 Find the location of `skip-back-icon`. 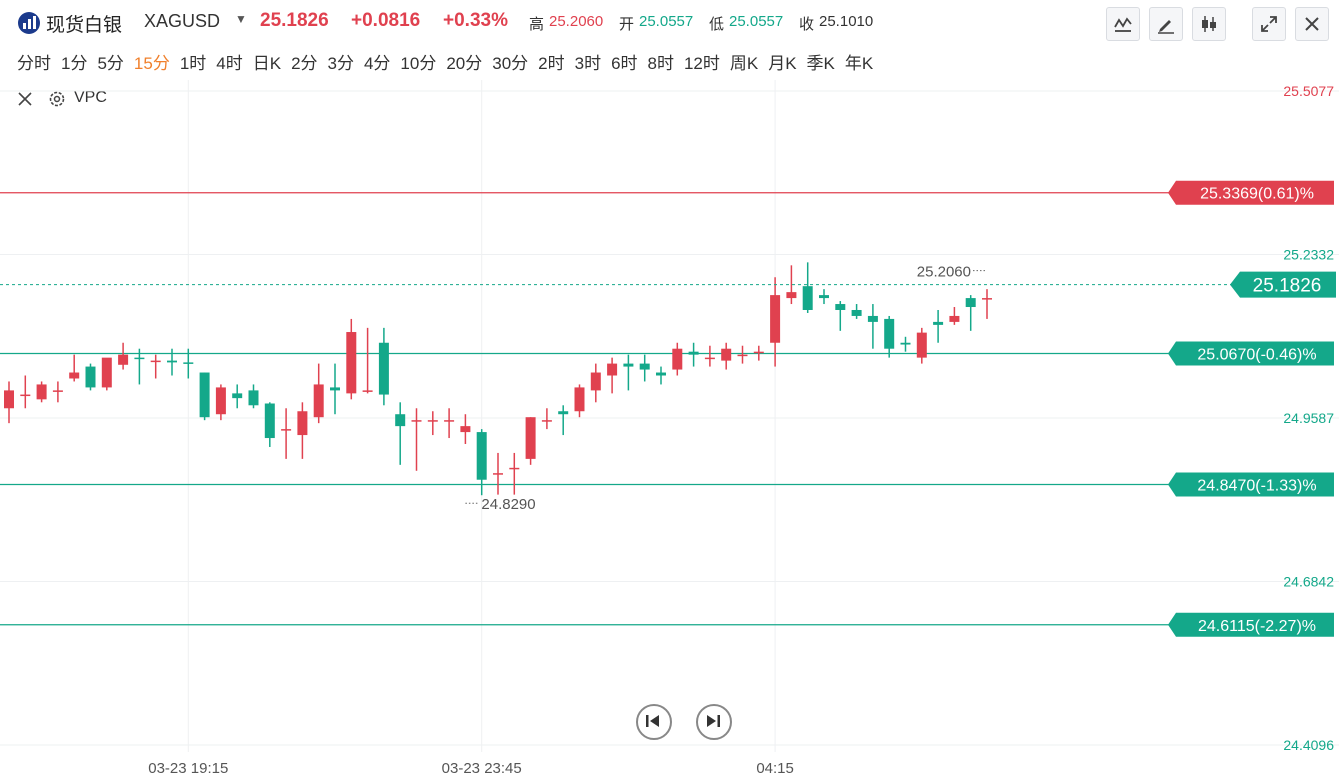

skip-back-icon is located at coordinates (652, 721).